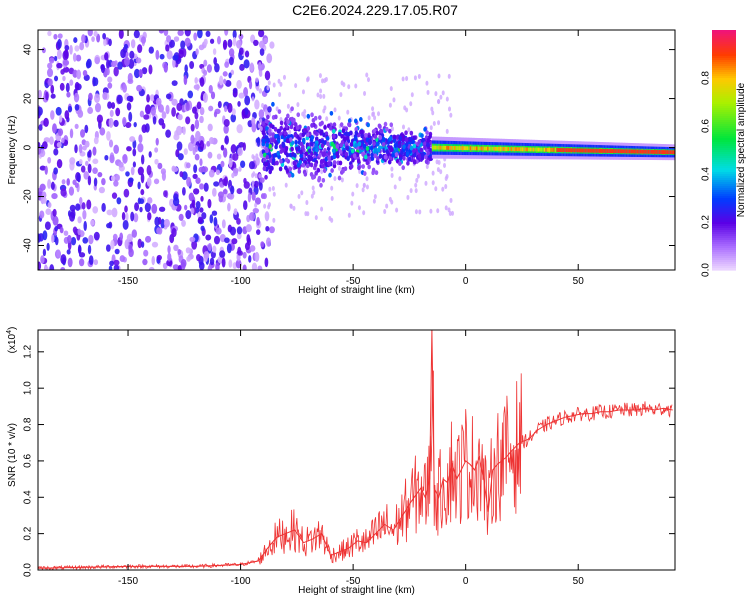 This screenshot has width=750, height=600. What do you see at coordinates (128, 281) in the screenshot?
I see `x-tick-label: -150` at bounding box center [128, 281].